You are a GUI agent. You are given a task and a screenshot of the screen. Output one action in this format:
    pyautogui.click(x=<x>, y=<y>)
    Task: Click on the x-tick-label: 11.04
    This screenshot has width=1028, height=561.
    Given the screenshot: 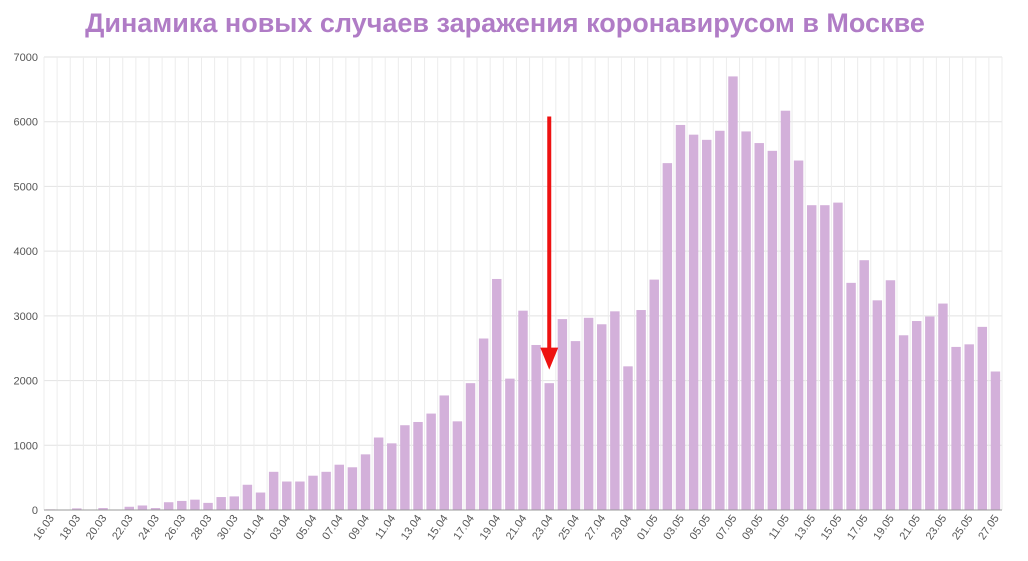 What is the action you would take?
    pyautogui.click(x=385, y=527)
    